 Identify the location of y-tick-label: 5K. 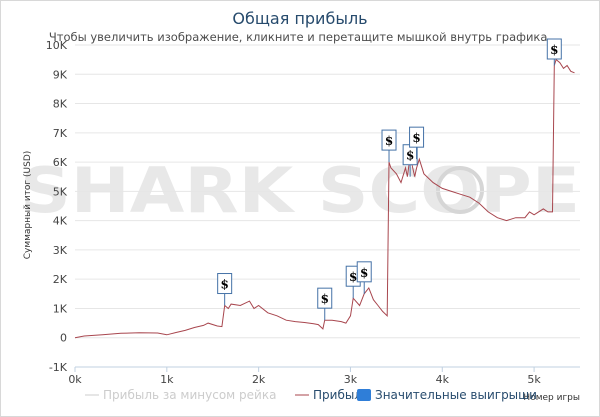
(60, 191).